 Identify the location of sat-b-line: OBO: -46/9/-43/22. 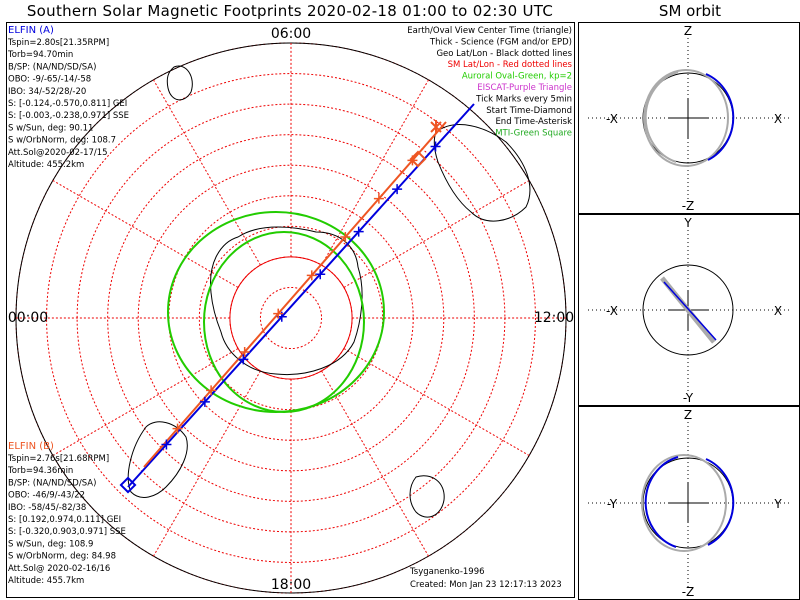
(46, 496).